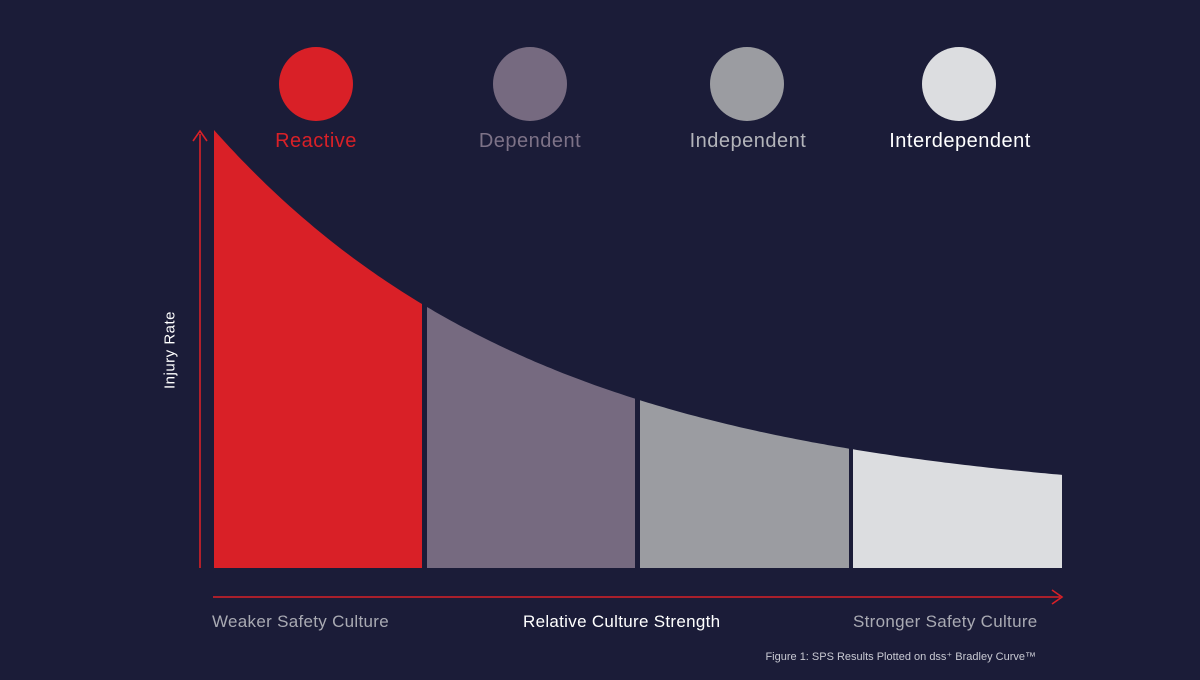 Image resolution: width=1200 pixels, height=680 pixels. I want to click on independent-curve-segment, so click(744, 484).